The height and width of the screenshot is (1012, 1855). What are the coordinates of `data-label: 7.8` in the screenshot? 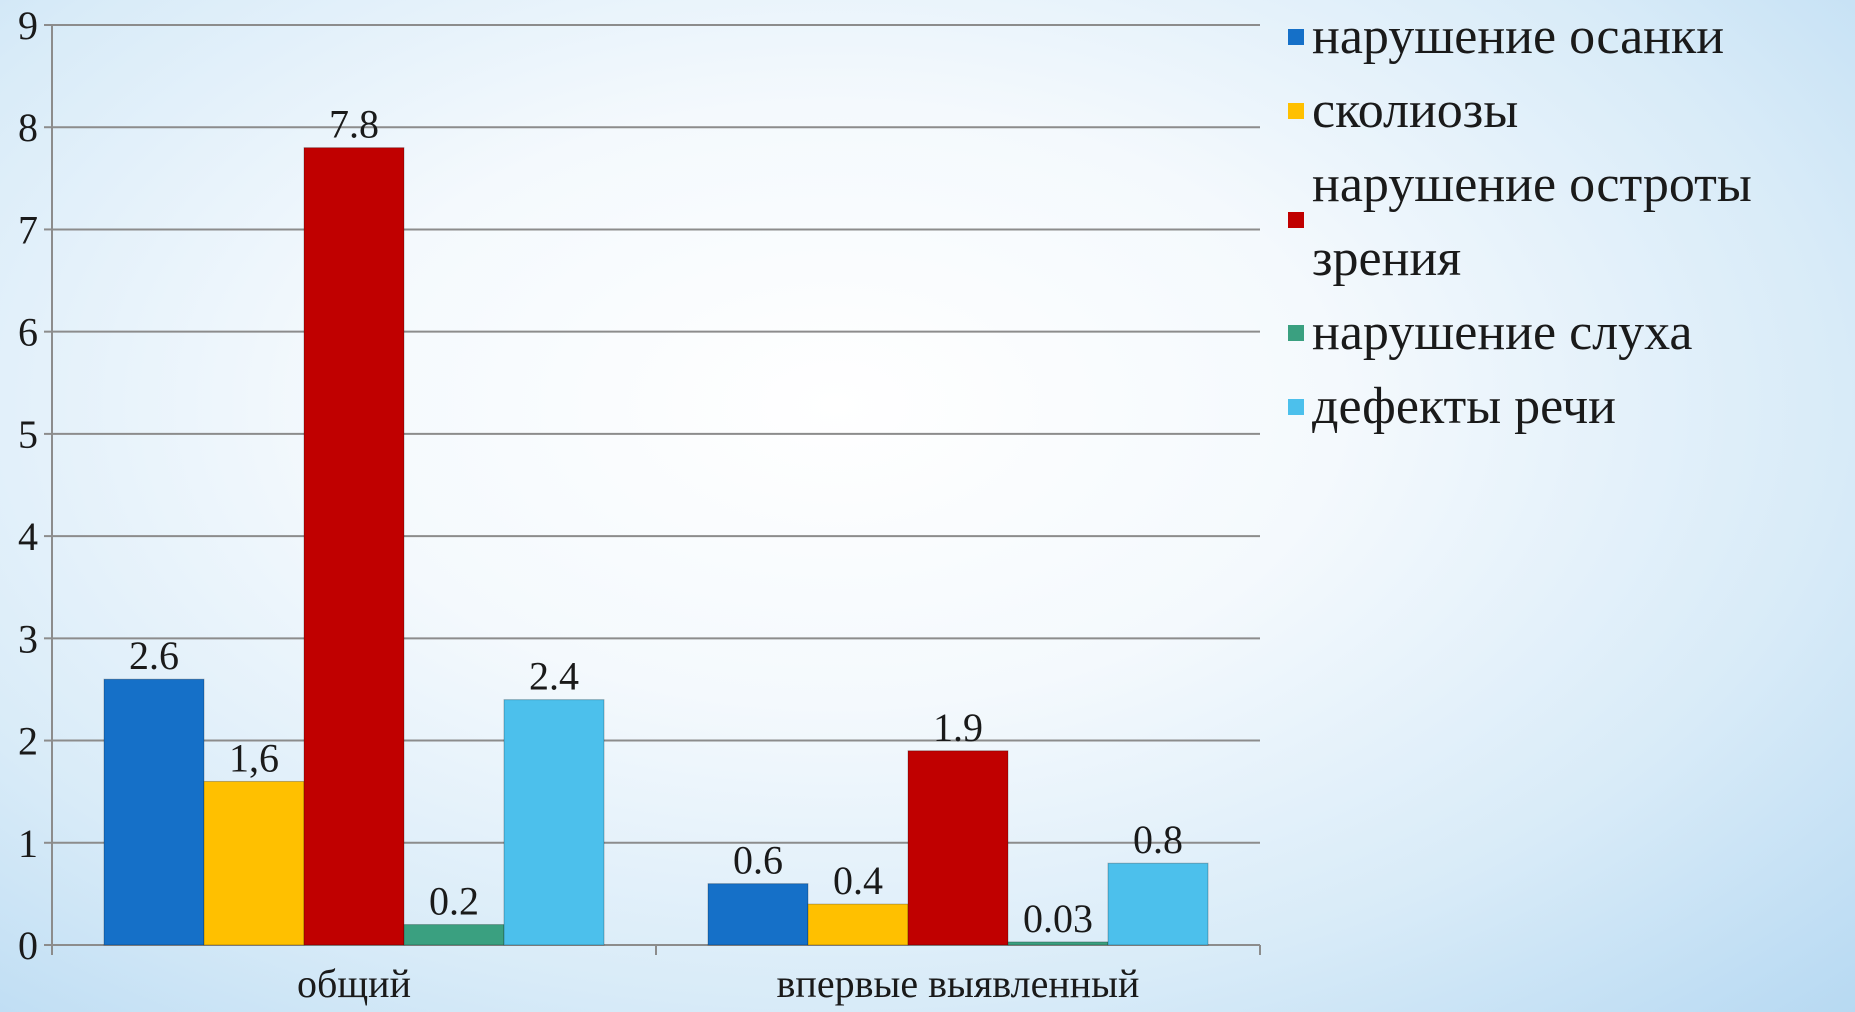 It's located at (354, 124).